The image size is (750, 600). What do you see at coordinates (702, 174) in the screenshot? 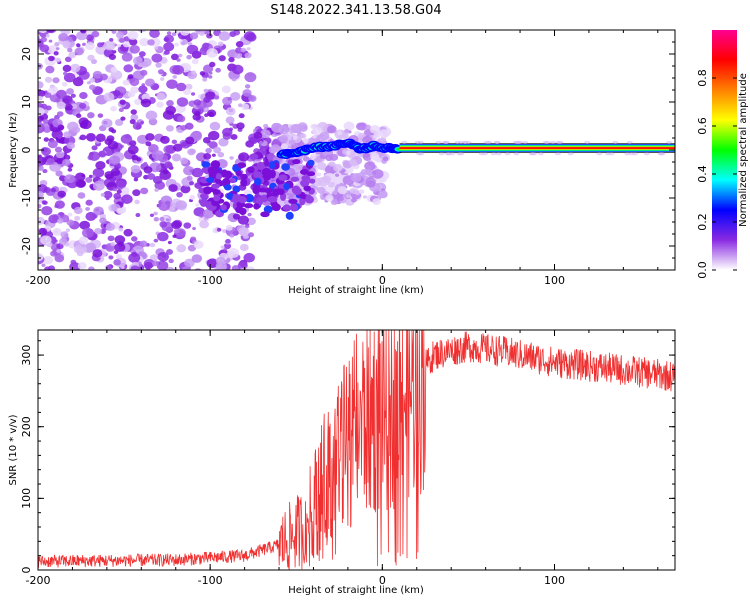
I see `colorbar-tick-label: 0.4` at bounding box center [702, 174].